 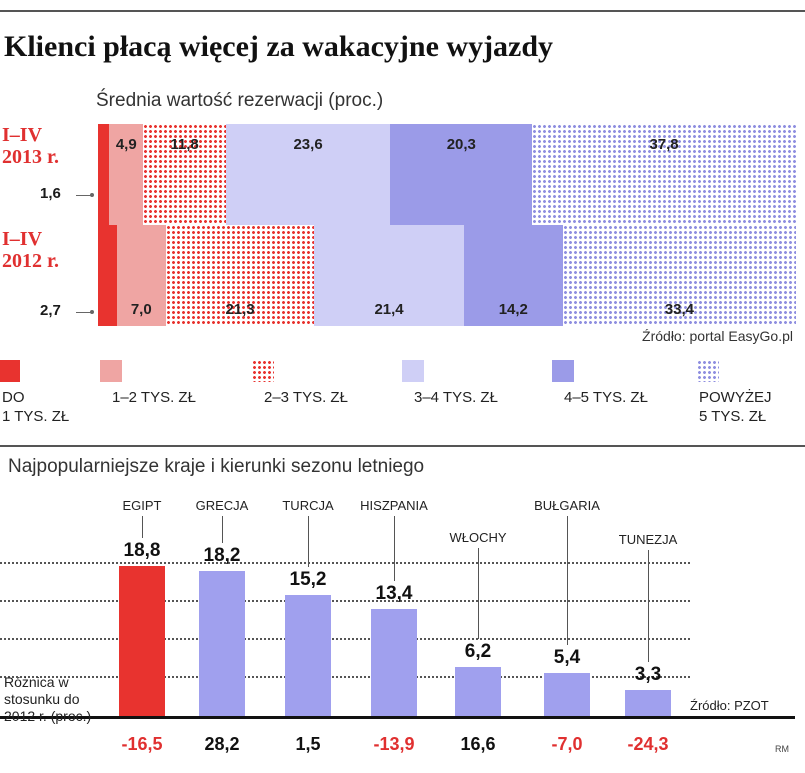 I want to click on segment-value-label: 33,4, so click(x=679, y=309).